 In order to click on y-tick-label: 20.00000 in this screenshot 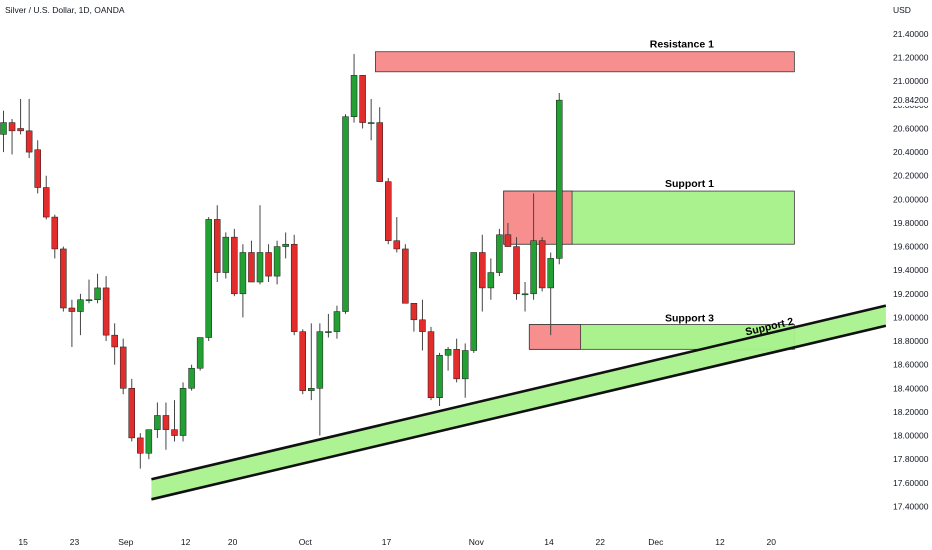, I will do `click(911, 199)`.